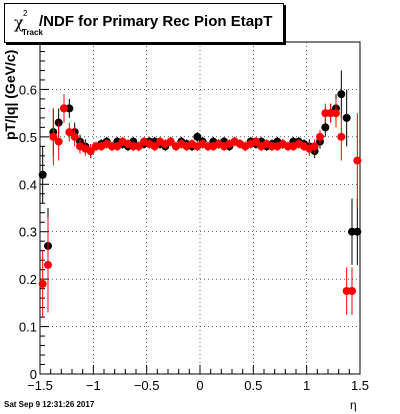  I want to click on y-tick-label: 0.1, so click(28, 327).